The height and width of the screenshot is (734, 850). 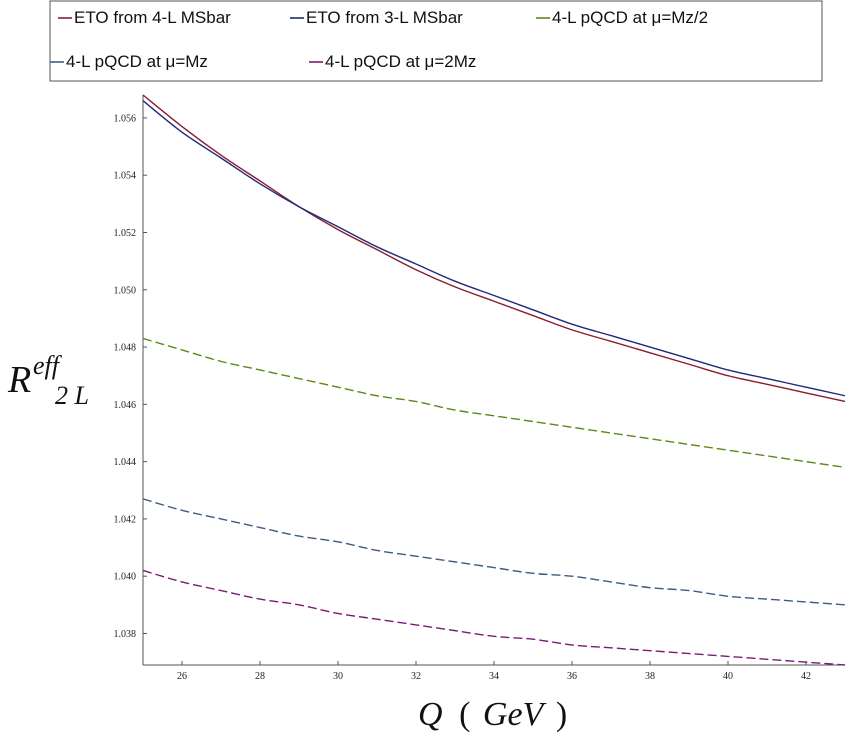 What do you see at coordinates (494, 676) in the screenshot?
I see `x-tick-label: 34` at bounding box center [494, 676].